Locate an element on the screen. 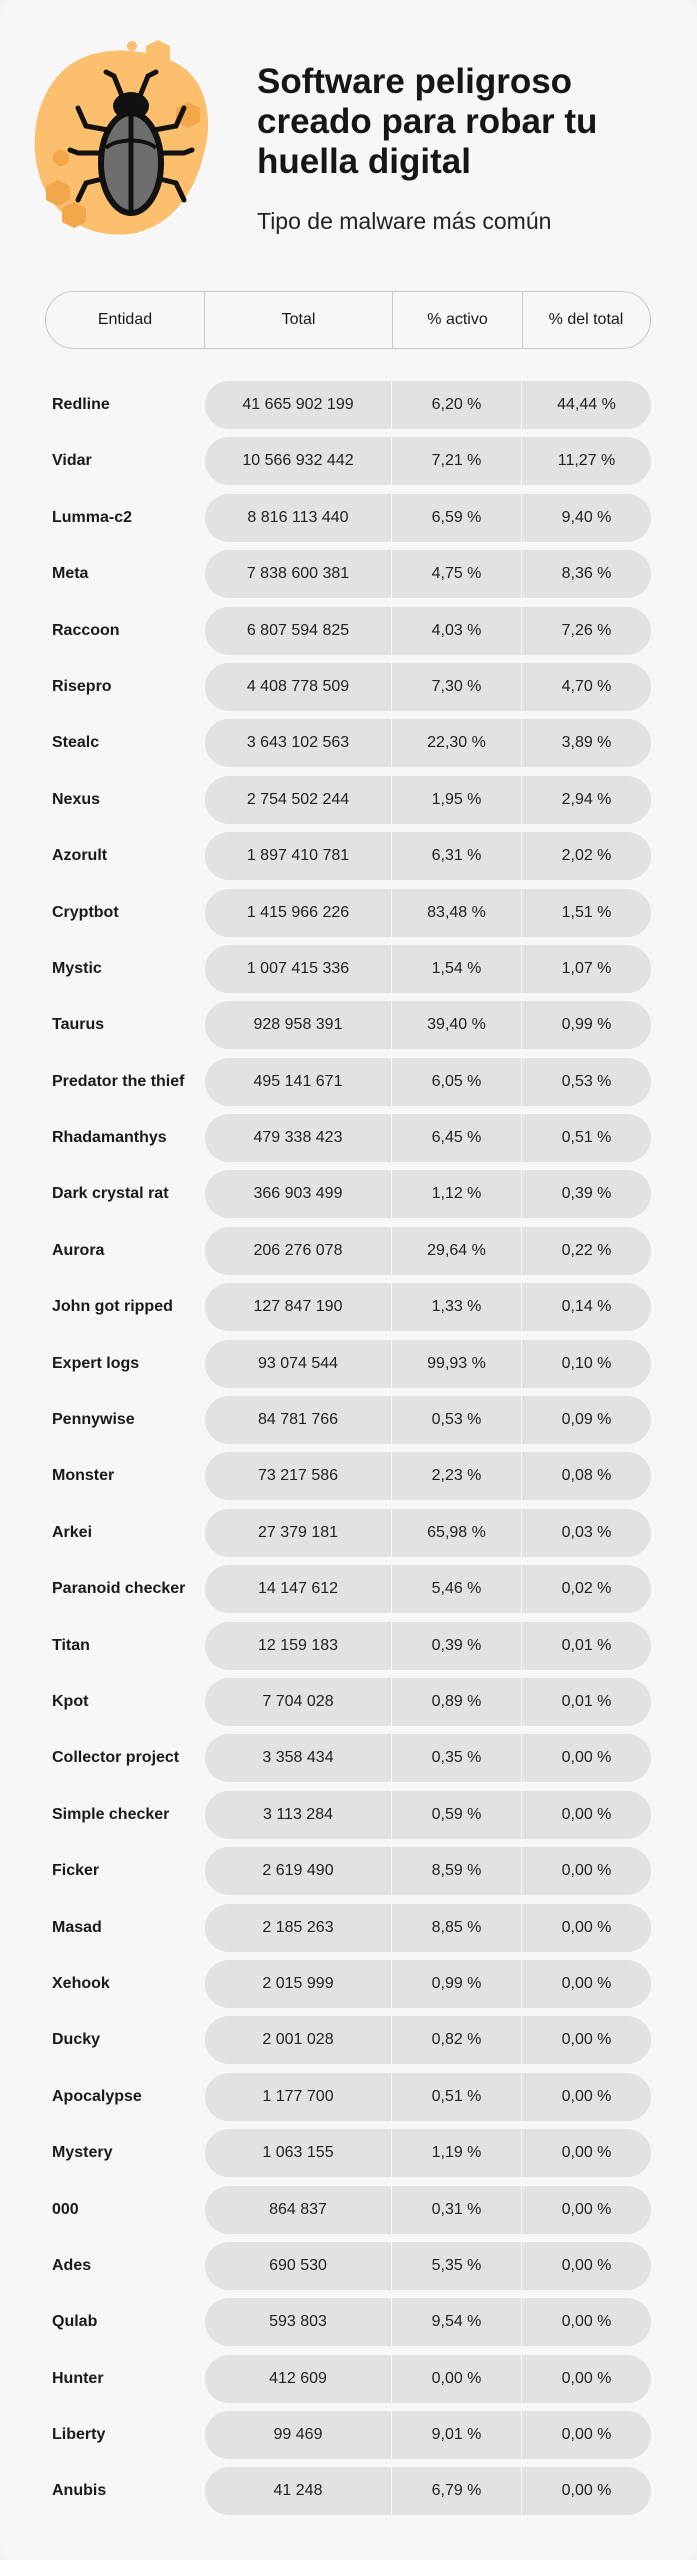 This screenshot has width=697, height=2560. total-value: 10 566 932 442 is located at coordinates (298, 461).